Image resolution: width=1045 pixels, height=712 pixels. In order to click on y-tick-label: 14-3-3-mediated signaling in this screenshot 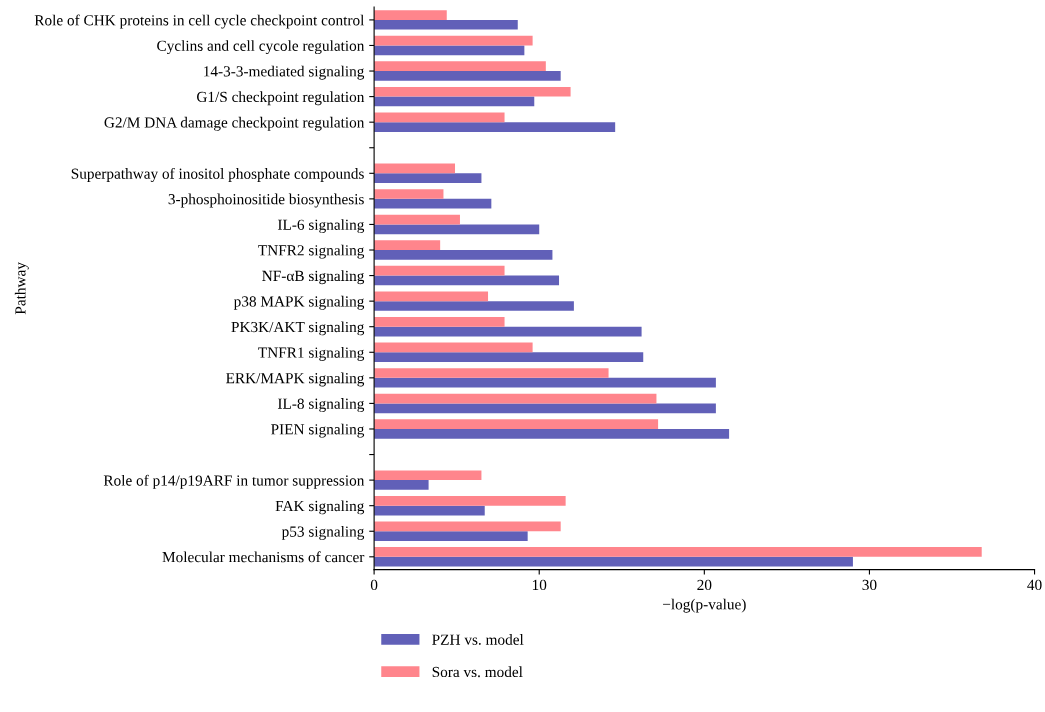, I will do `click(284, 72)`.